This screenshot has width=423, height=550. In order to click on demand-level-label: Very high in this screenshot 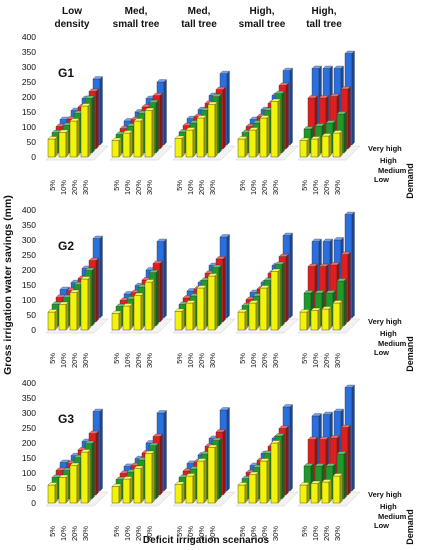, I will do `click(385, 494)`.